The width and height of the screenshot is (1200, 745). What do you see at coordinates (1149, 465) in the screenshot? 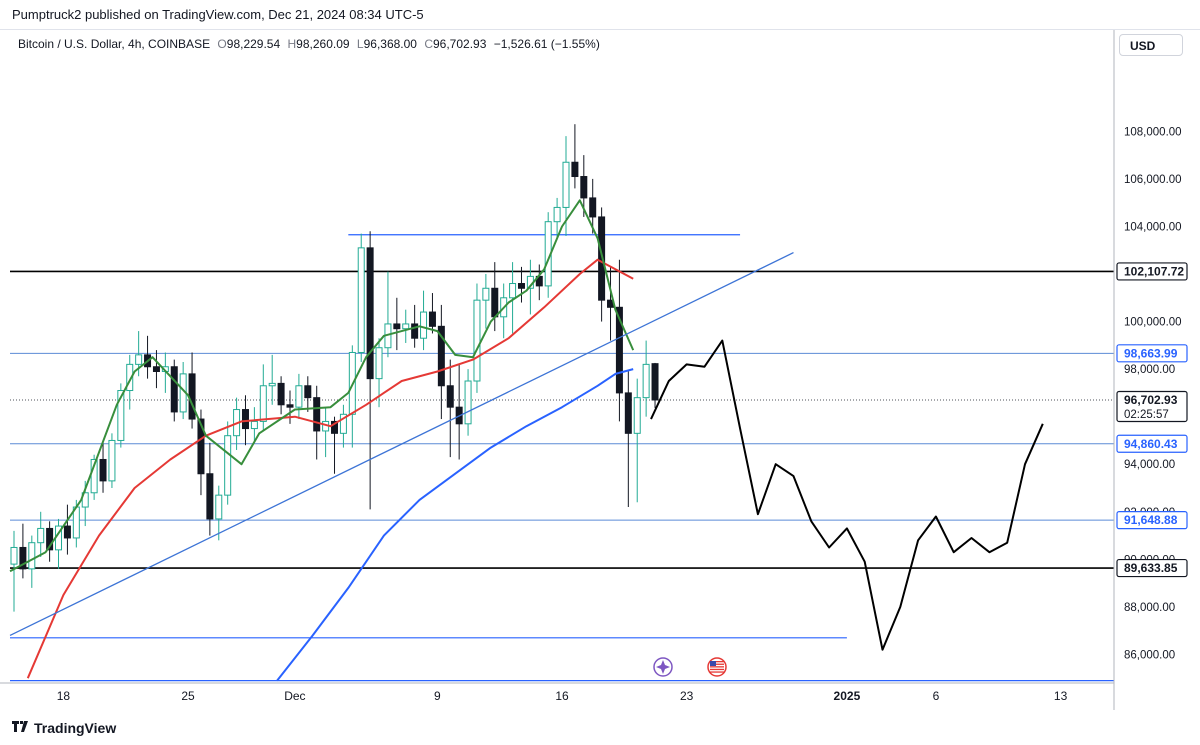
I see `price-tick-label: 94,000.00` at bounding box center [1149, 465].